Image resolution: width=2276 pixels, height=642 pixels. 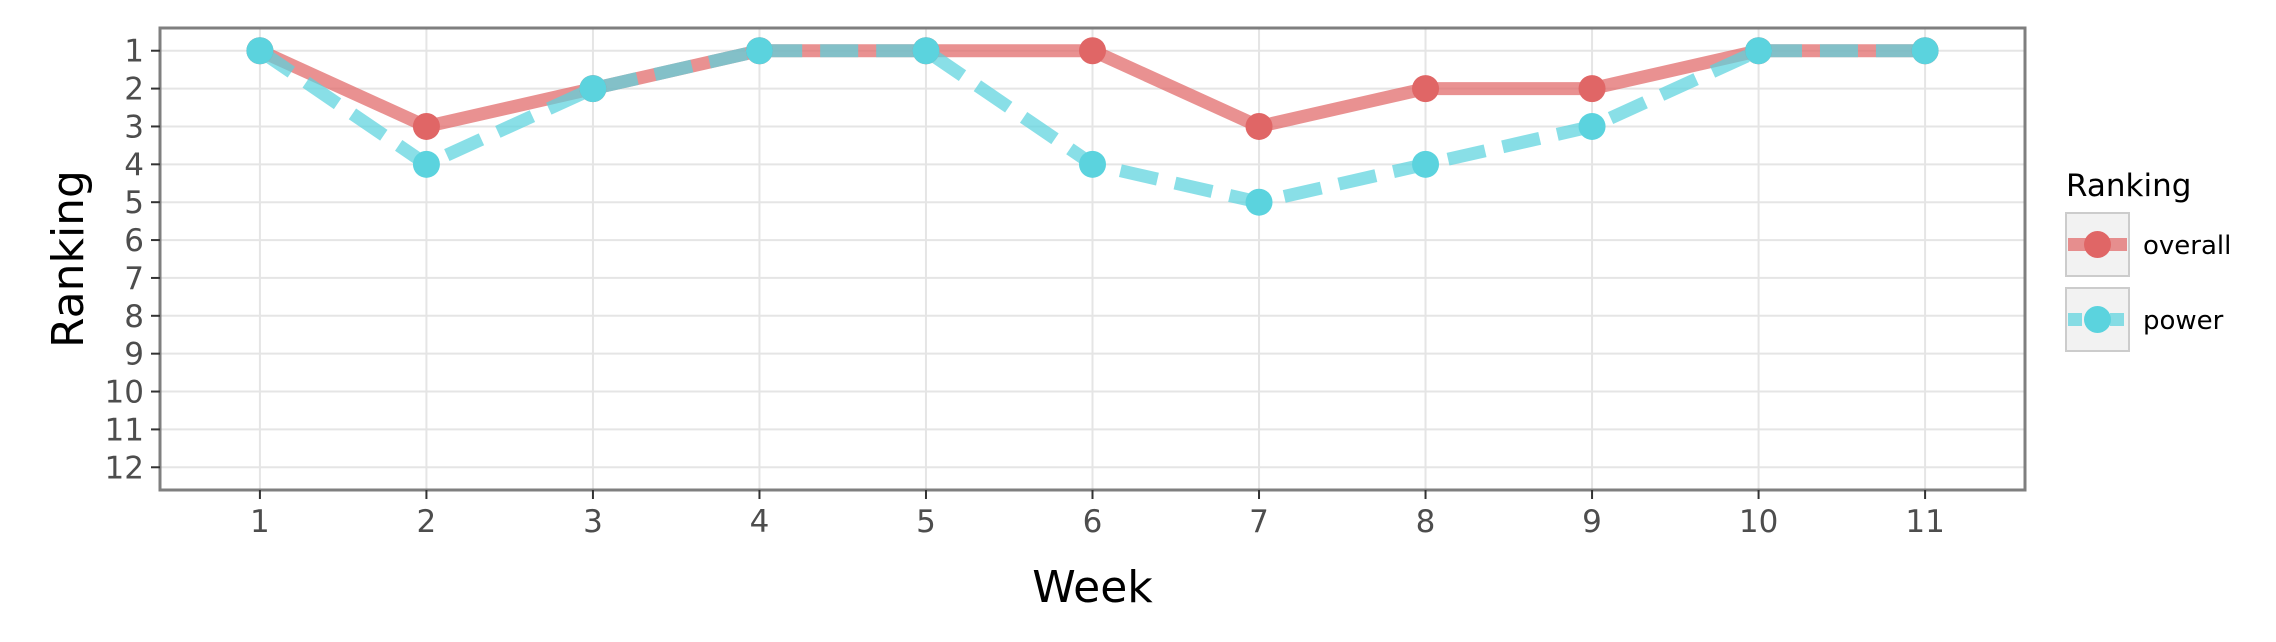 I want to click on y-tick-label: 12, so click(x=124, y=468).